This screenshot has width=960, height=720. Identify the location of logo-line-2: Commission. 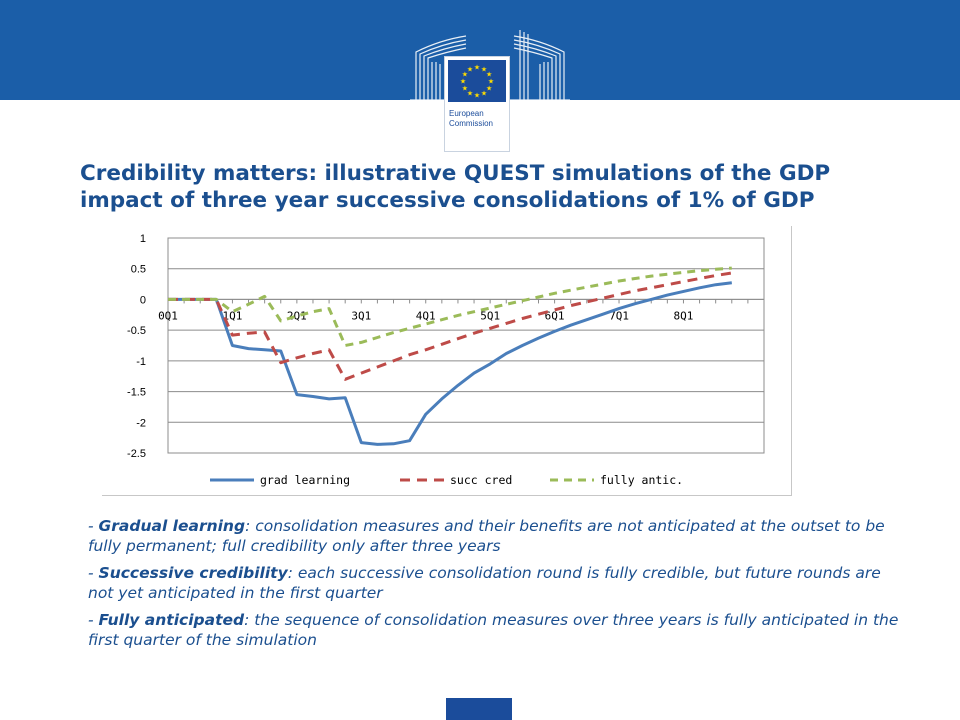
(471, 123).